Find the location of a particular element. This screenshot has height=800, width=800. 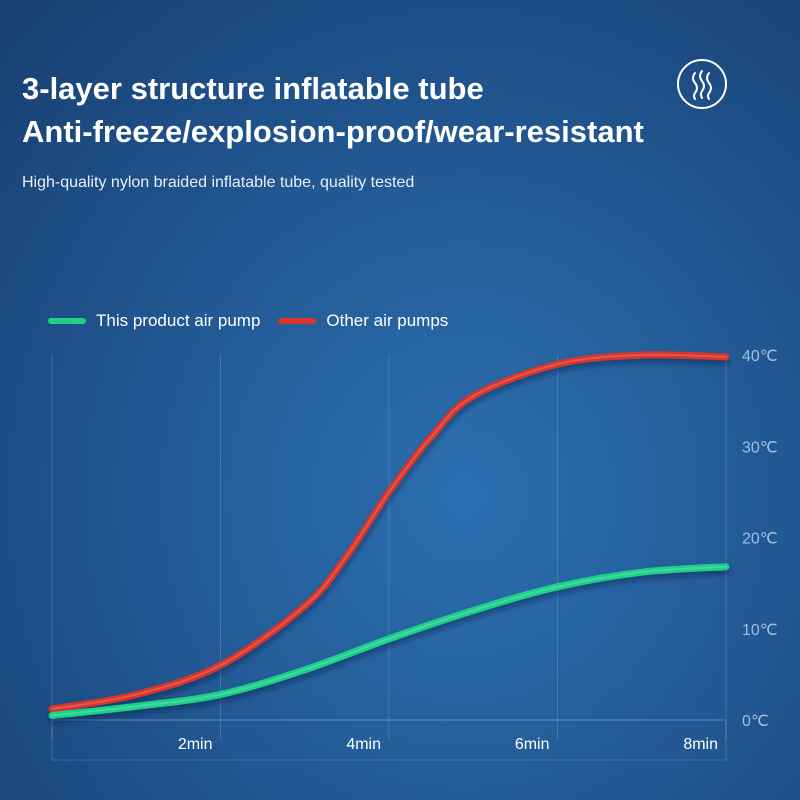

x-tick-label: 6min is located at coordinates (532, 744).